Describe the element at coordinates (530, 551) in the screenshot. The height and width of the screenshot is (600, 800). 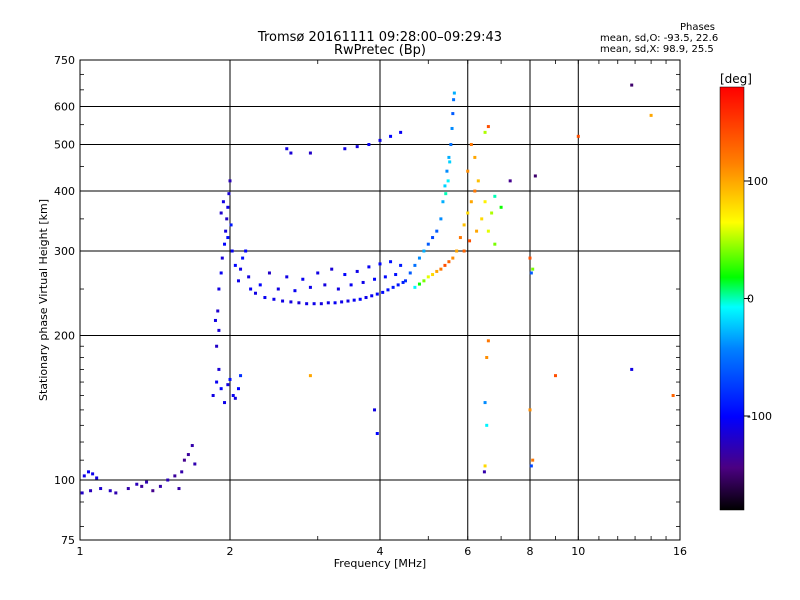
I see `x-tick-label: 8` at that location.